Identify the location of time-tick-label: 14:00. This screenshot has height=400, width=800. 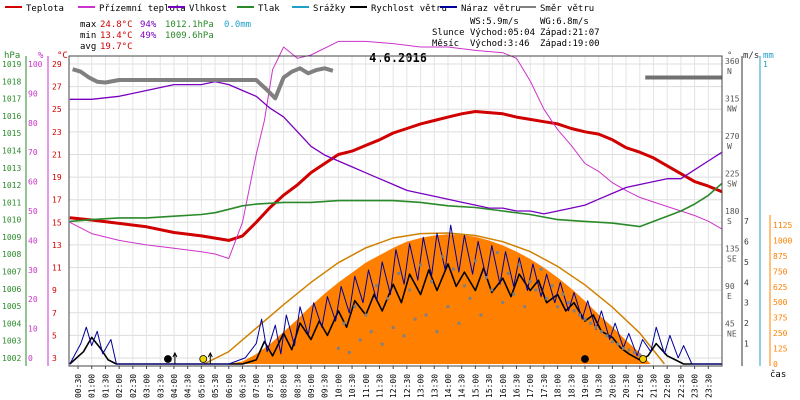
(448, 386).